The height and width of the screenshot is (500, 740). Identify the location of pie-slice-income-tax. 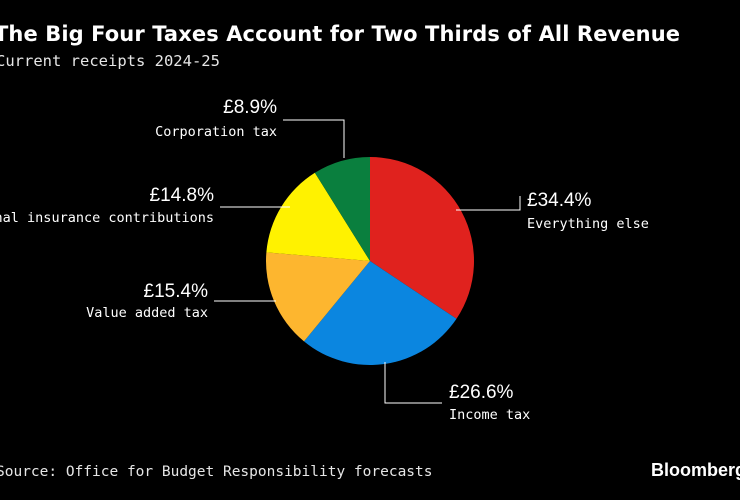
(380, 313).